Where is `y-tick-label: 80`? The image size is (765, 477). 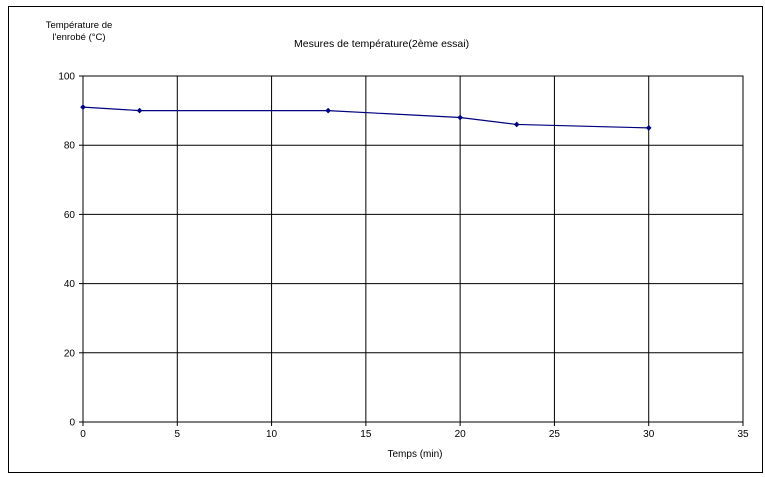 y-tick-label: 80 is located at coordinates (70, 146).